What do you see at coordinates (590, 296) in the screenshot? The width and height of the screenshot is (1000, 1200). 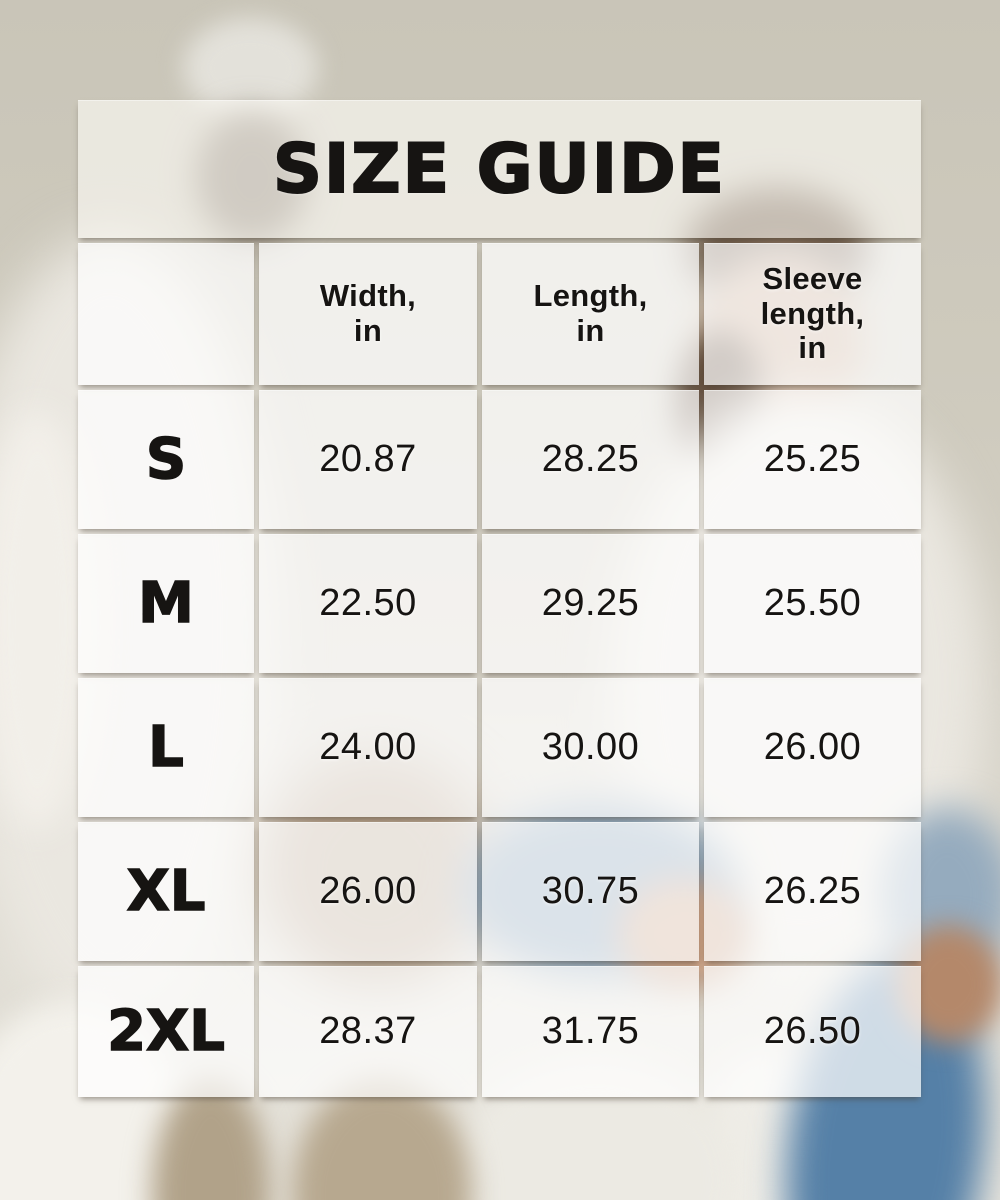 I see `header-length-line1: Length,` at bounding box center [590, 296].